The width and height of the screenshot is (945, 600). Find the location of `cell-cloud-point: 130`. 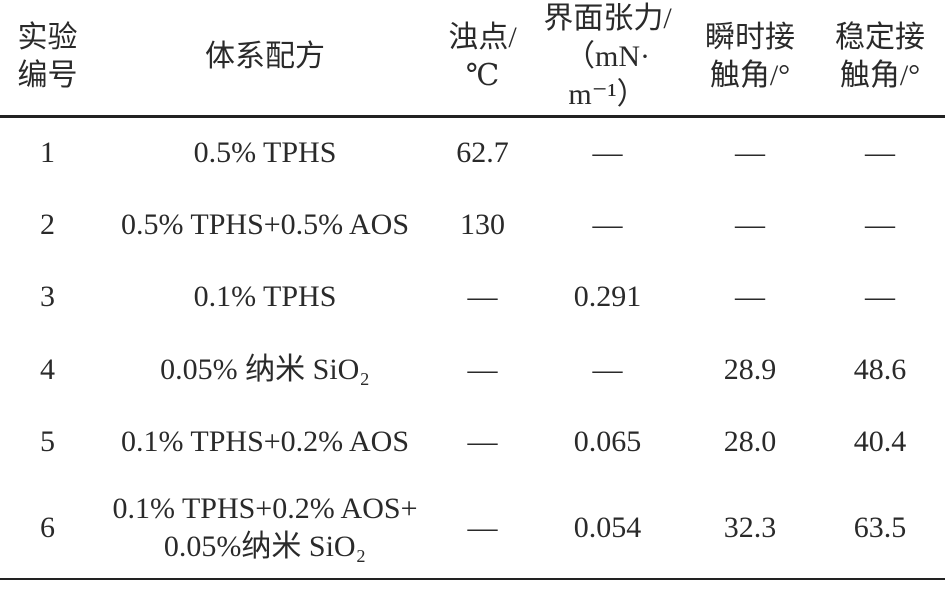

cell-cloud-point: 130 is located at coordinates (482, 224).